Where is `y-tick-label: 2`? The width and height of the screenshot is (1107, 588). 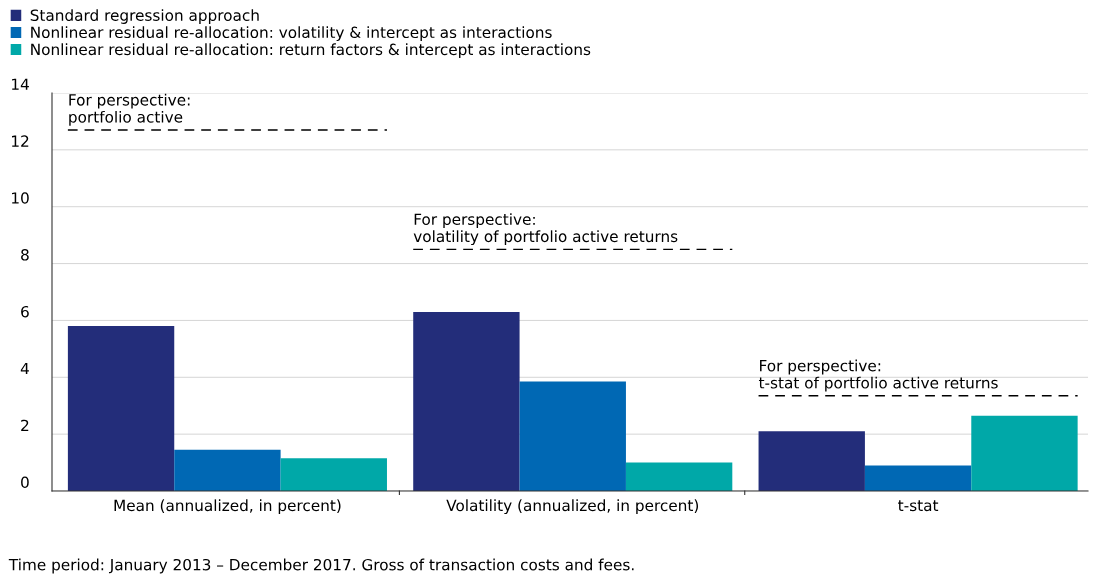 y-tick-label: 2 is located at coordinates (25, 425).